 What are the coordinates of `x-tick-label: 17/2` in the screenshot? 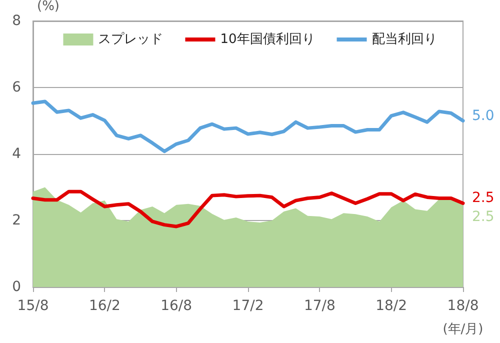 It's located at (248, 306).